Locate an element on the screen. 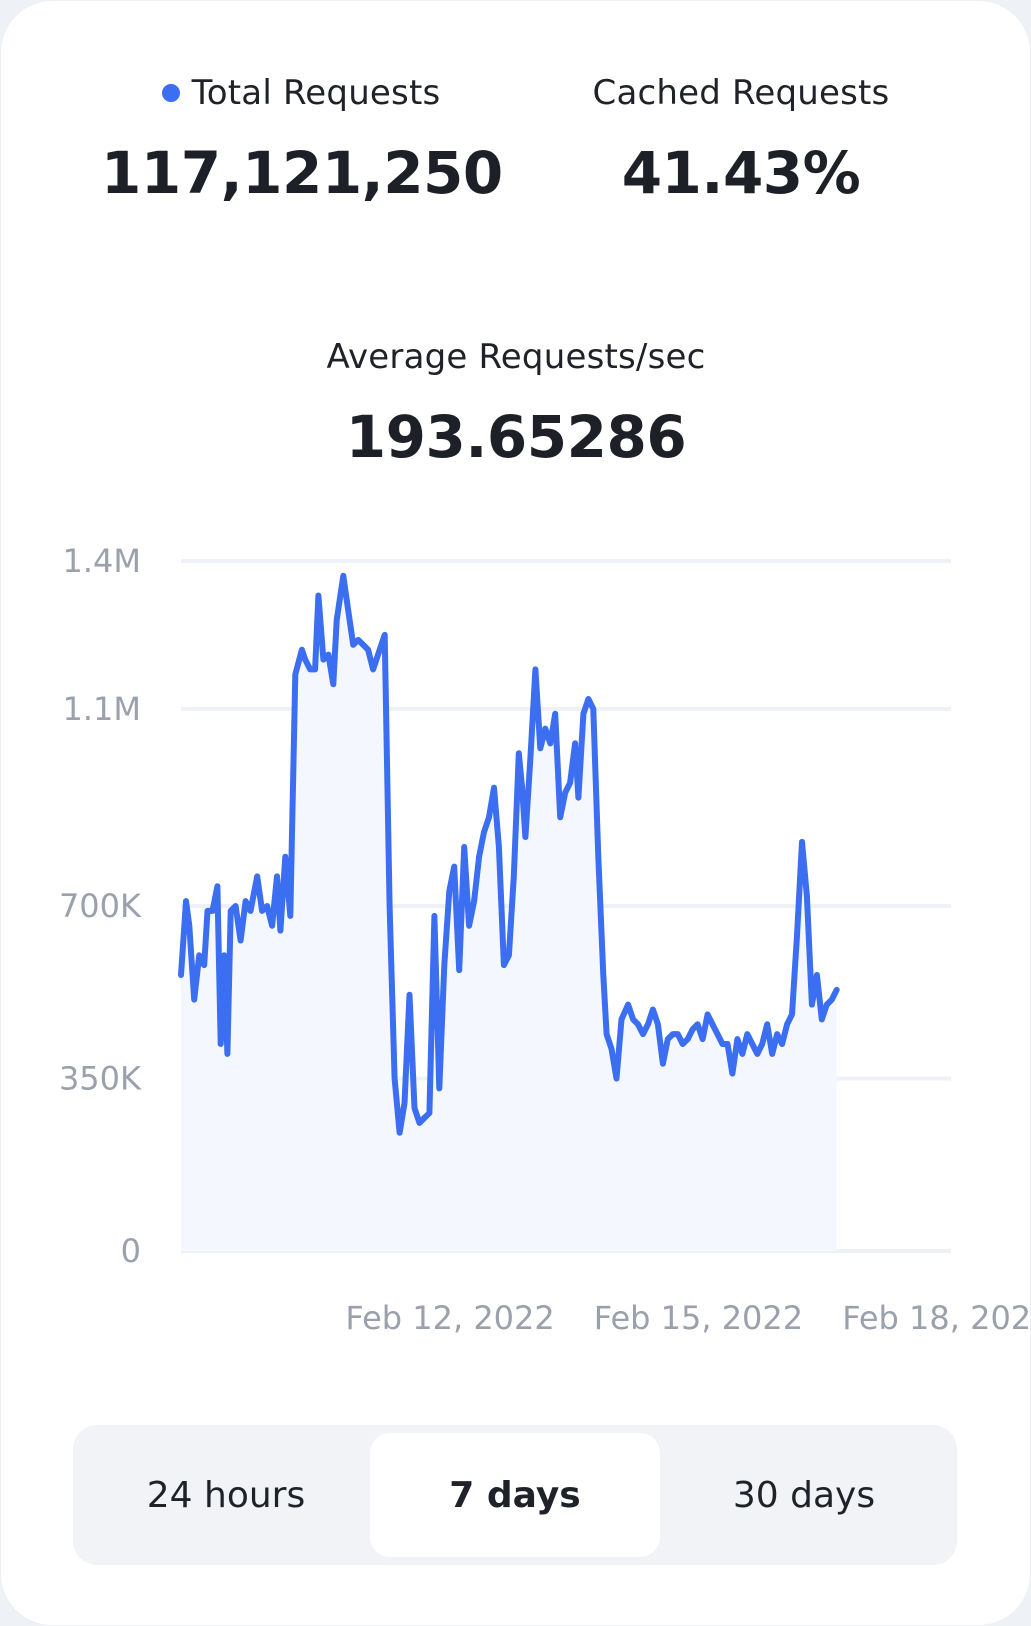 The image size is (1031, 1626). average-requests-label: Average Requests/sec is located at coordinates (516, 357).